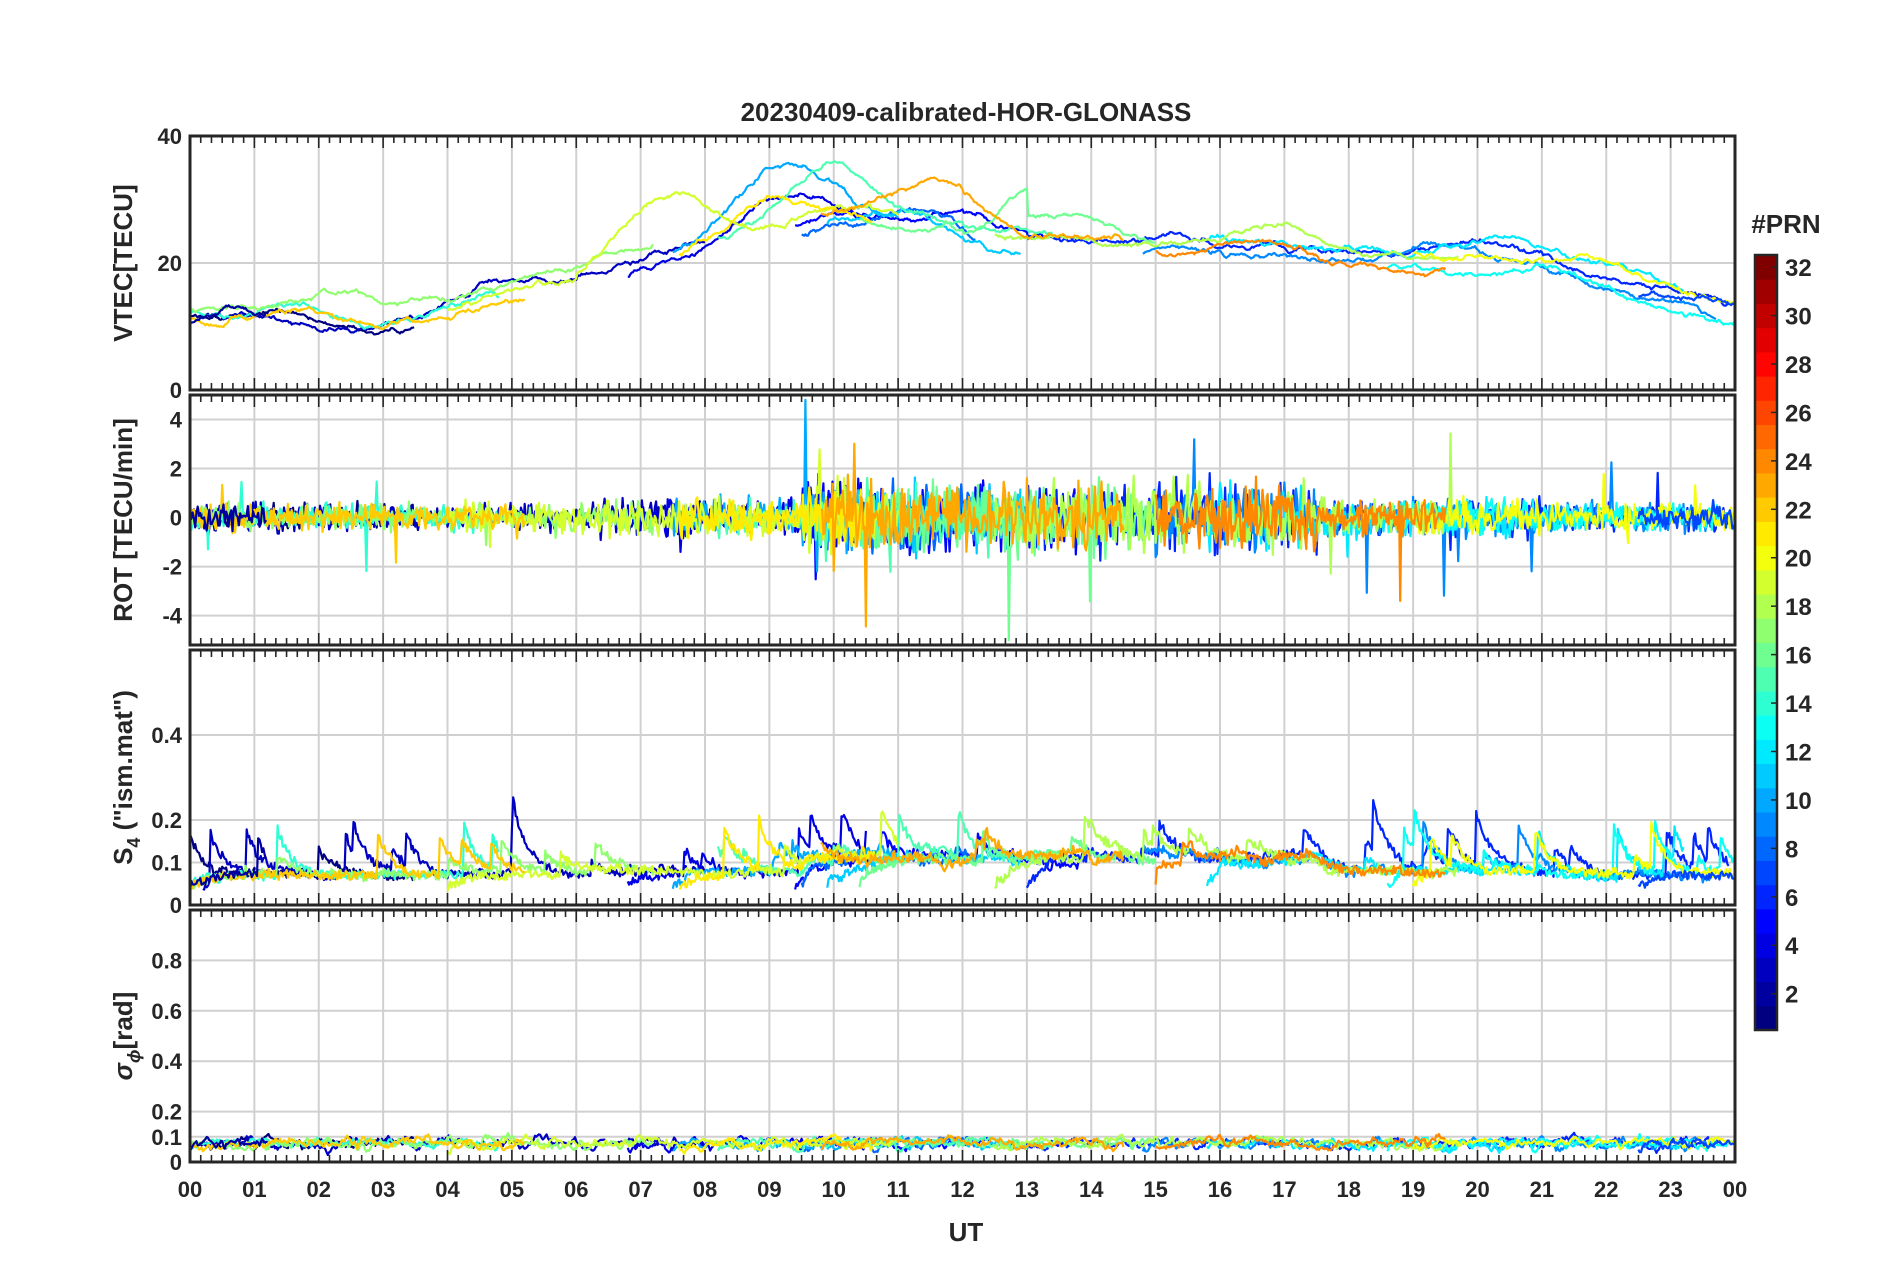  I want to click on y-axis-label: VTEC[TECU], so click(123, 262).